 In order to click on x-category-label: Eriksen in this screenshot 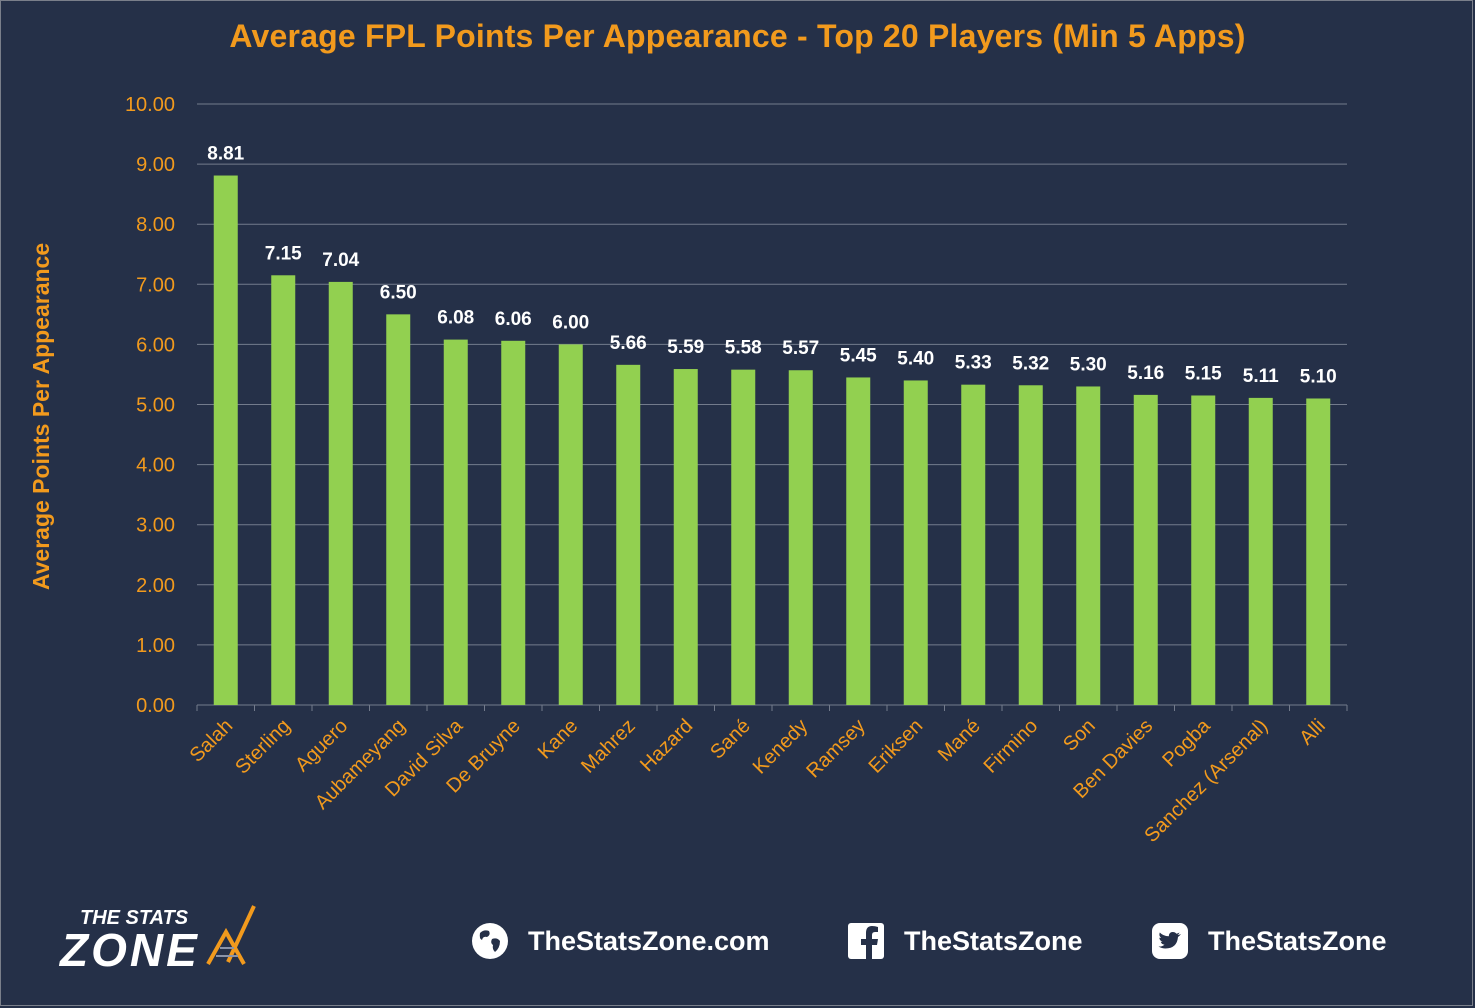, I will do `click(896, 746)`.